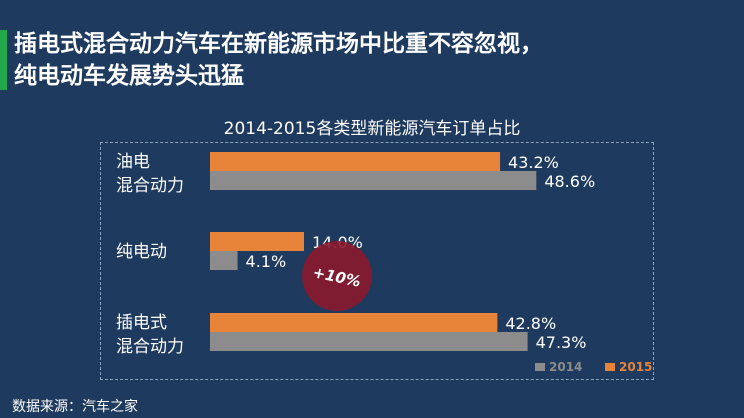 The width and height of the screenshot is (744, 418). What do you see at coordinates (141, 252) in the screenshot?
I see `category-label: 纯电动` at bounding box center [141, 252].